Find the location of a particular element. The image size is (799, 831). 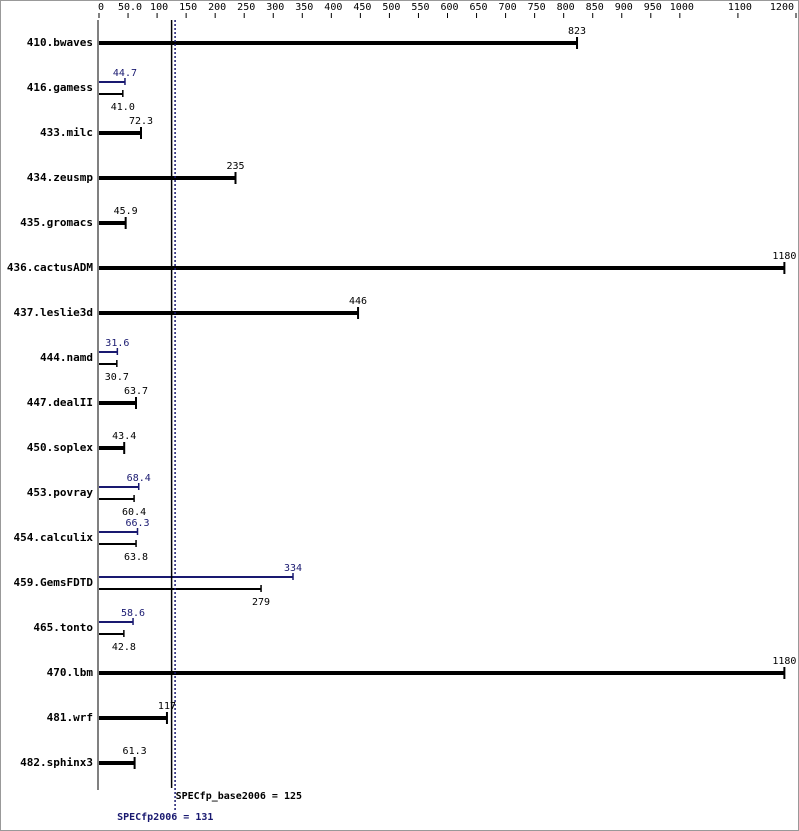

base-value-label: 42.8 is located at coordinates (124, 647).